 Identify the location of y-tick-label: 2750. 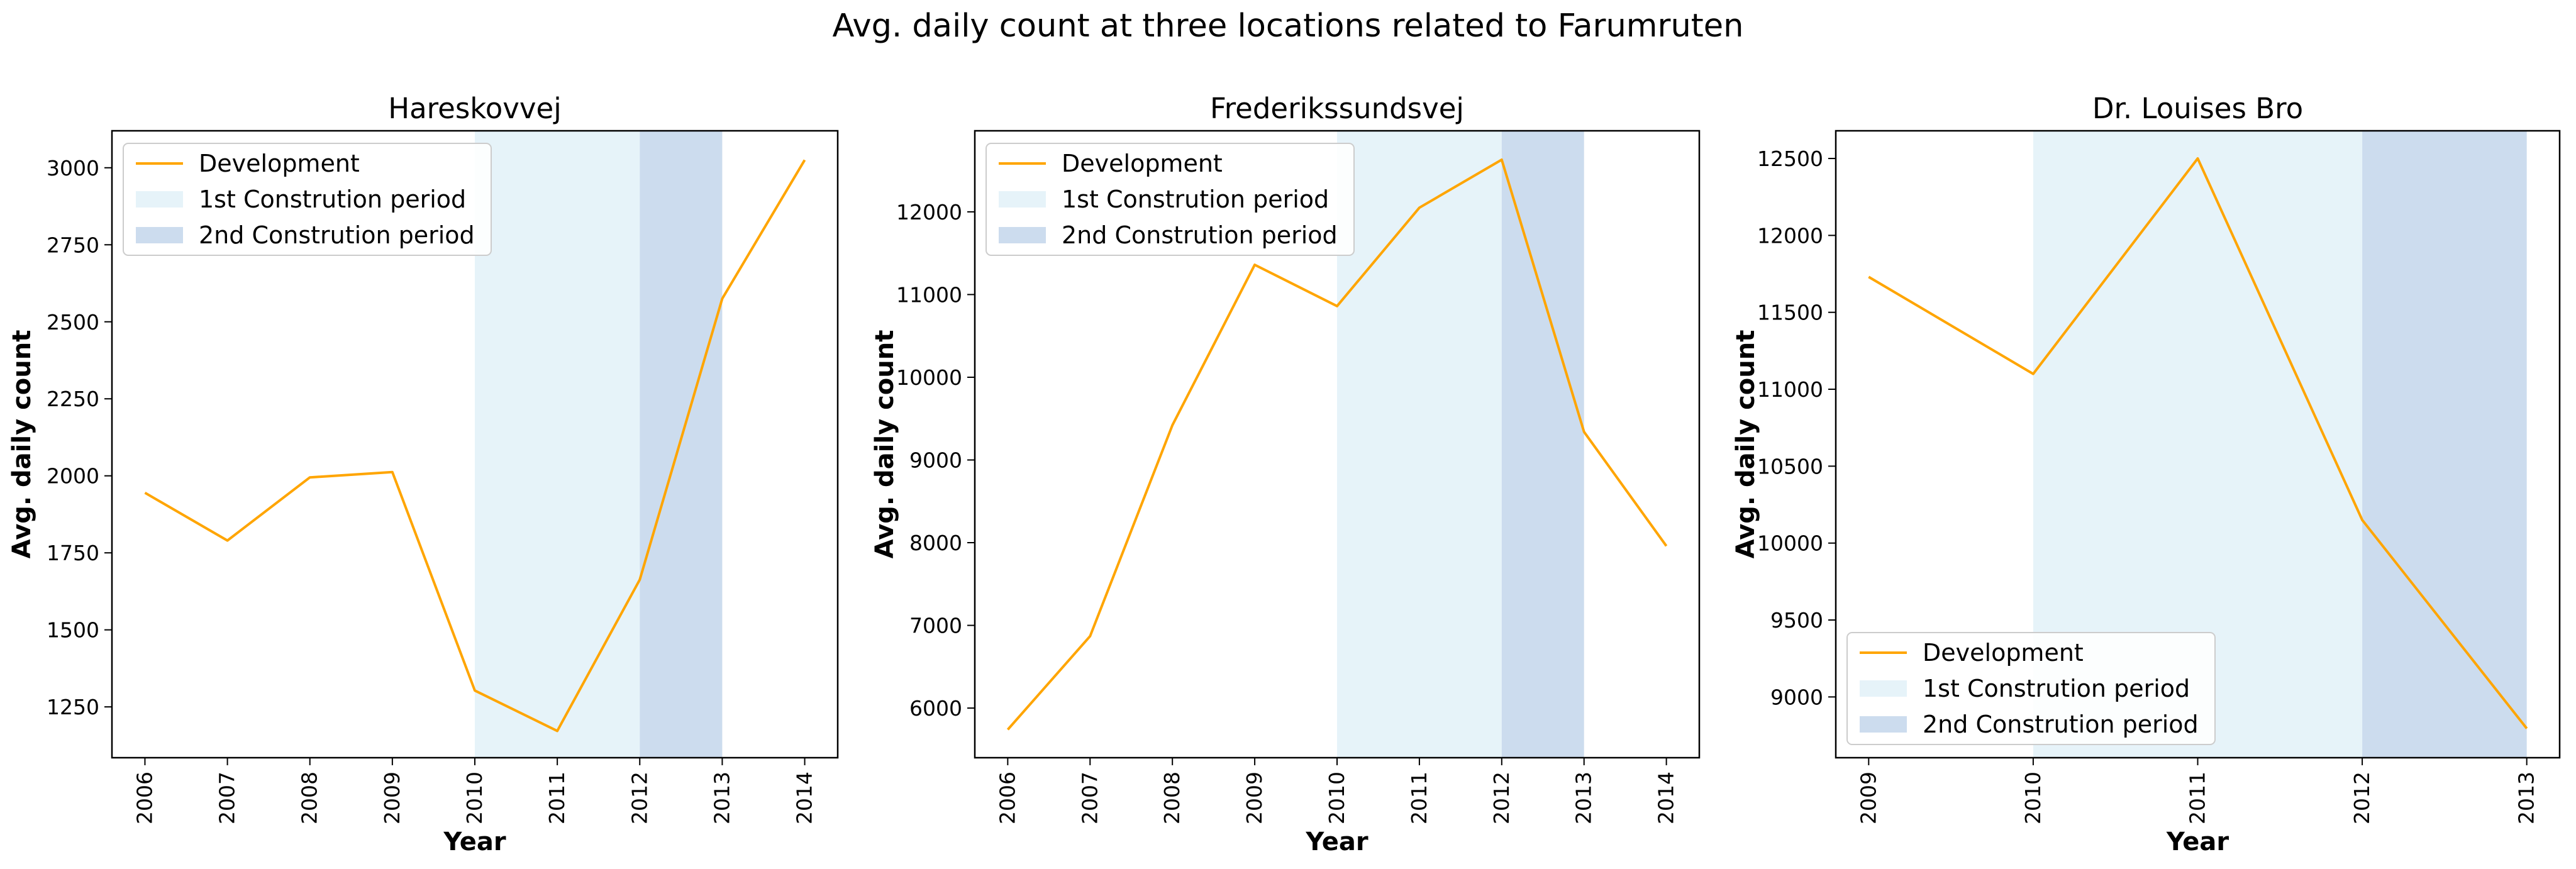
(73, 245).